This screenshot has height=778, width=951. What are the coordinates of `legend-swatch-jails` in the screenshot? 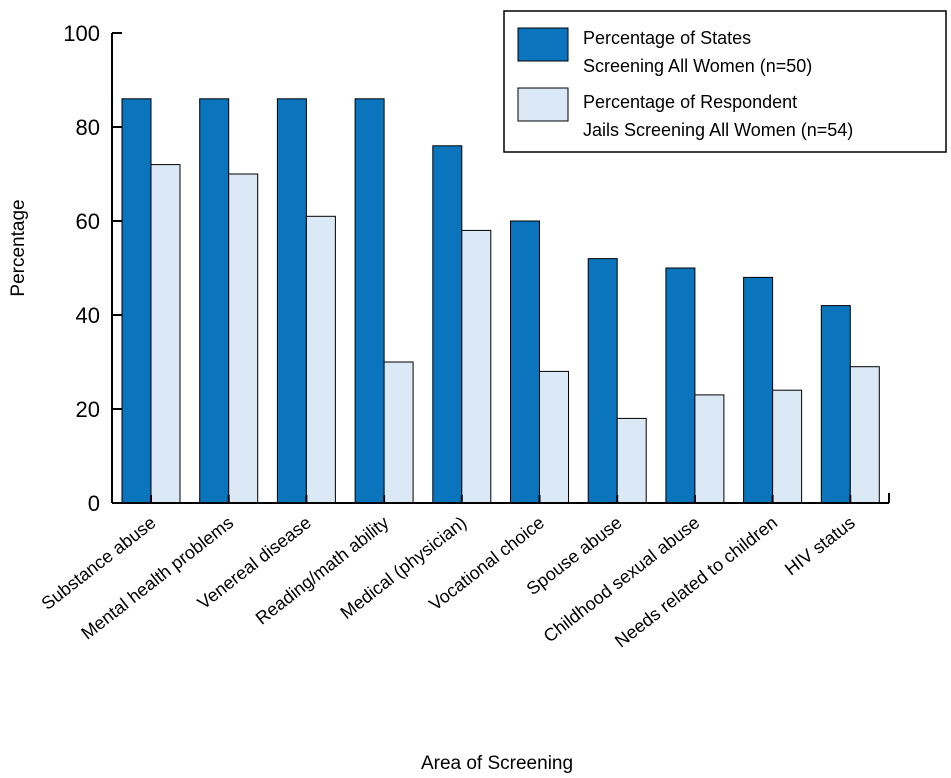 It's located at (543, 104).